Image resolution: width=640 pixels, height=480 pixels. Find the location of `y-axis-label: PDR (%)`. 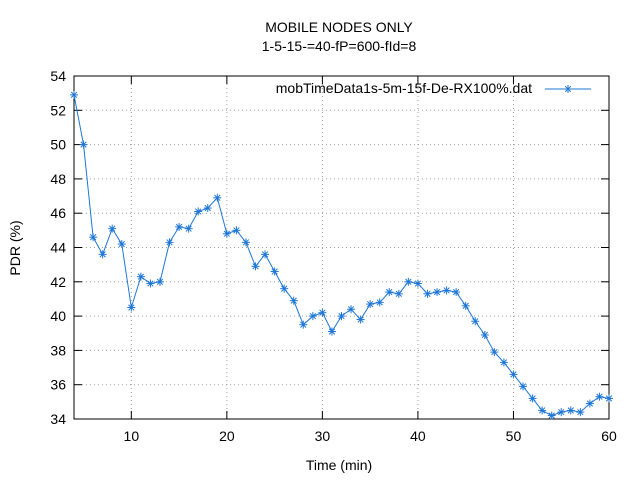

y-axis-label: PDR (%) is located at coordinates (15, 247).